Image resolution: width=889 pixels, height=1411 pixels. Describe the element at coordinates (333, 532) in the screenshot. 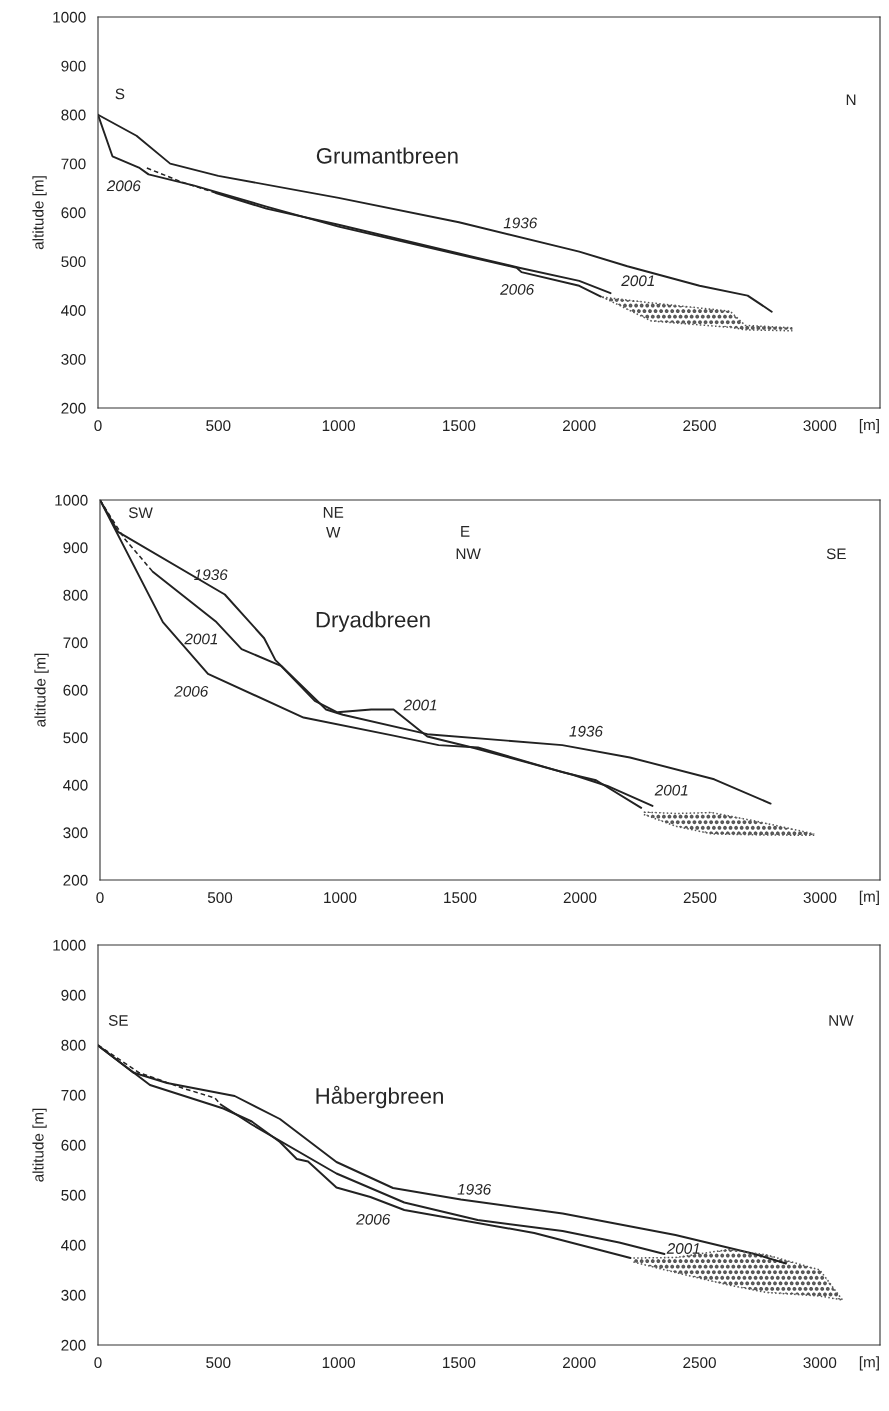

I see `annotation: W` at that location.